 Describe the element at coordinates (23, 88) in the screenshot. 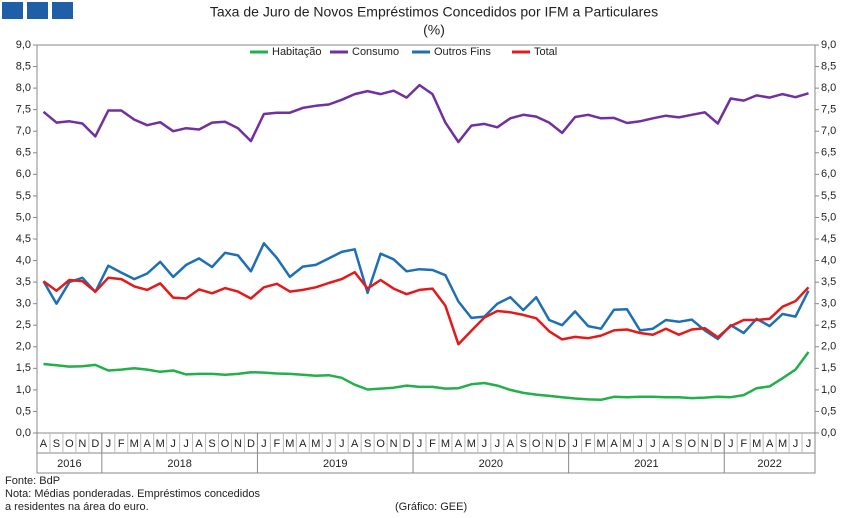

I see `y-tick-label: 8,0` at that location.